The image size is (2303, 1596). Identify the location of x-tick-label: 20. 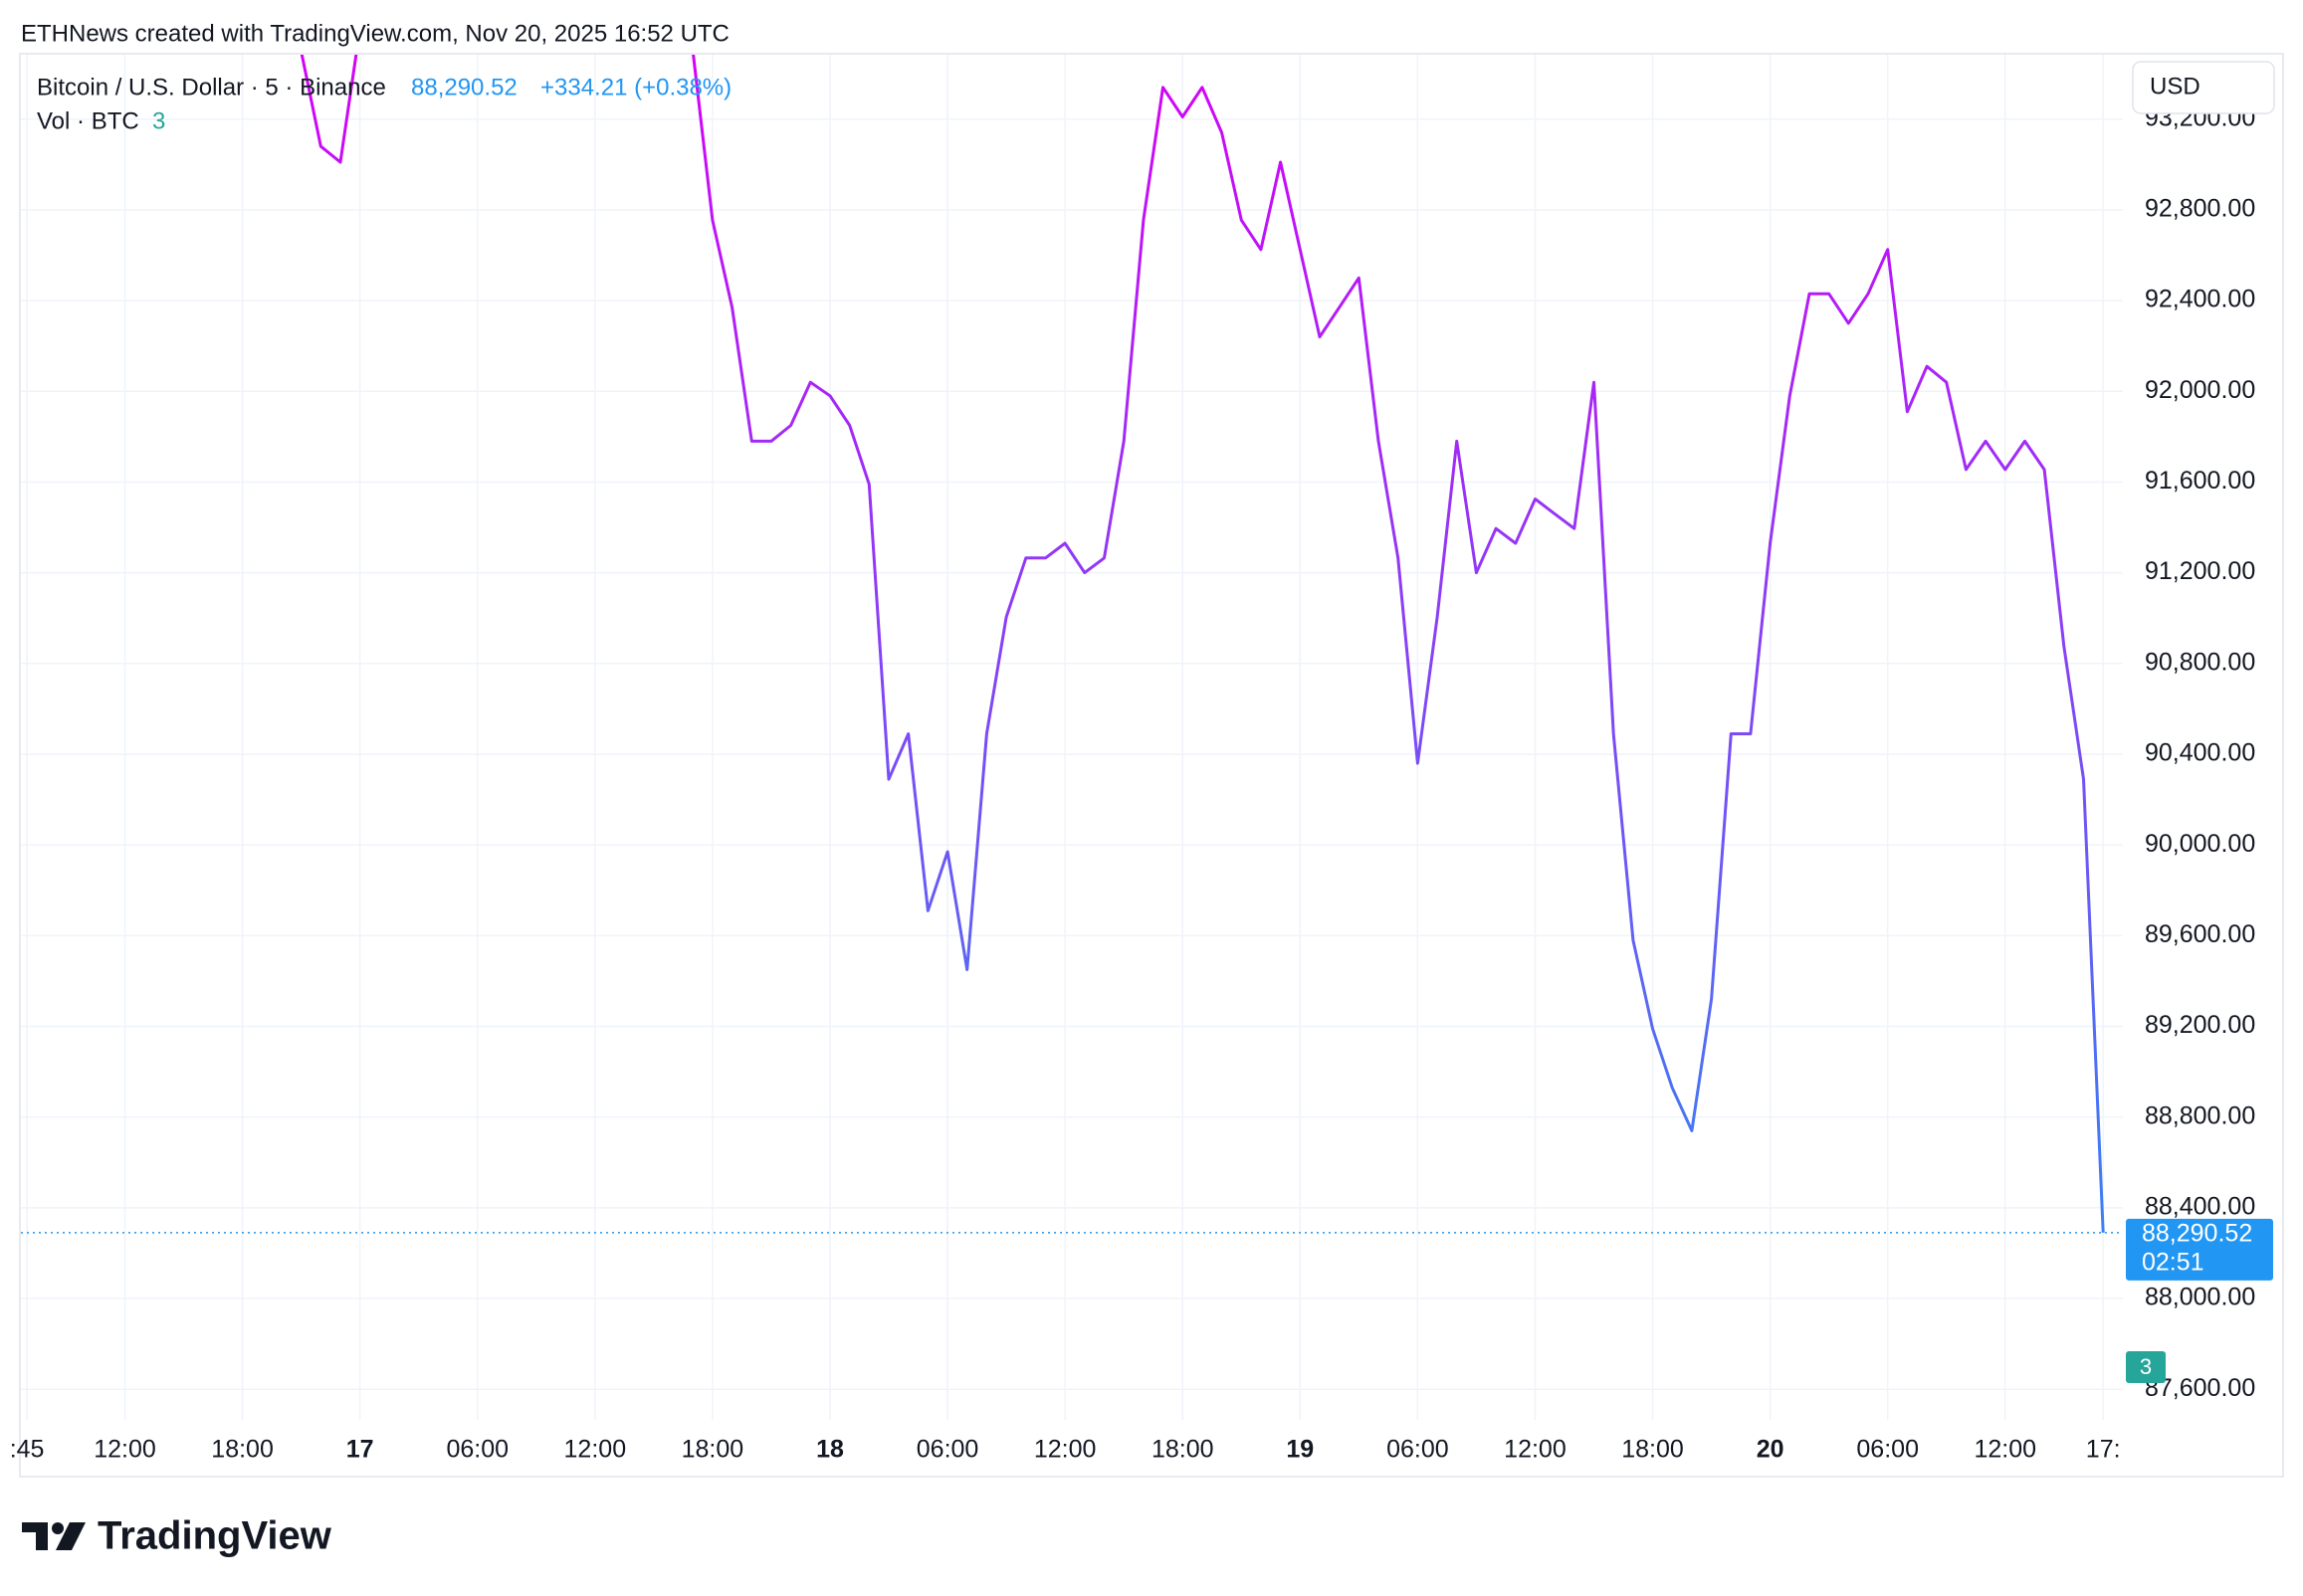
(1771, 1450).